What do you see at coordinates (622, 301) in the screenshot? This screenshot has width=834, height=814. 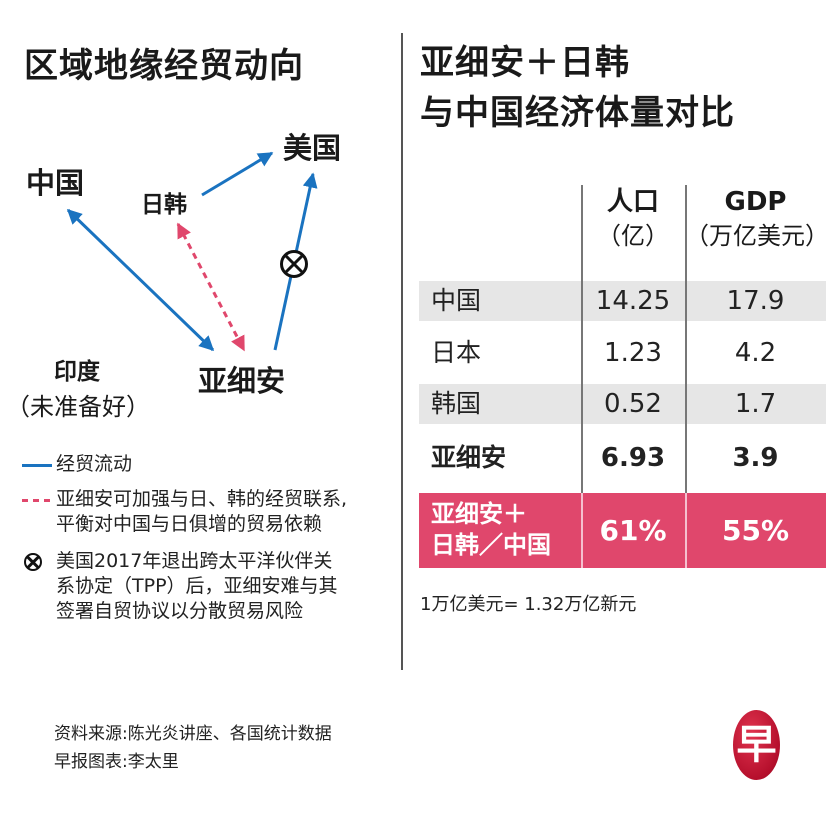 I see `table-row: 中国 14.25 17.9` at bounding box center [622, 301].